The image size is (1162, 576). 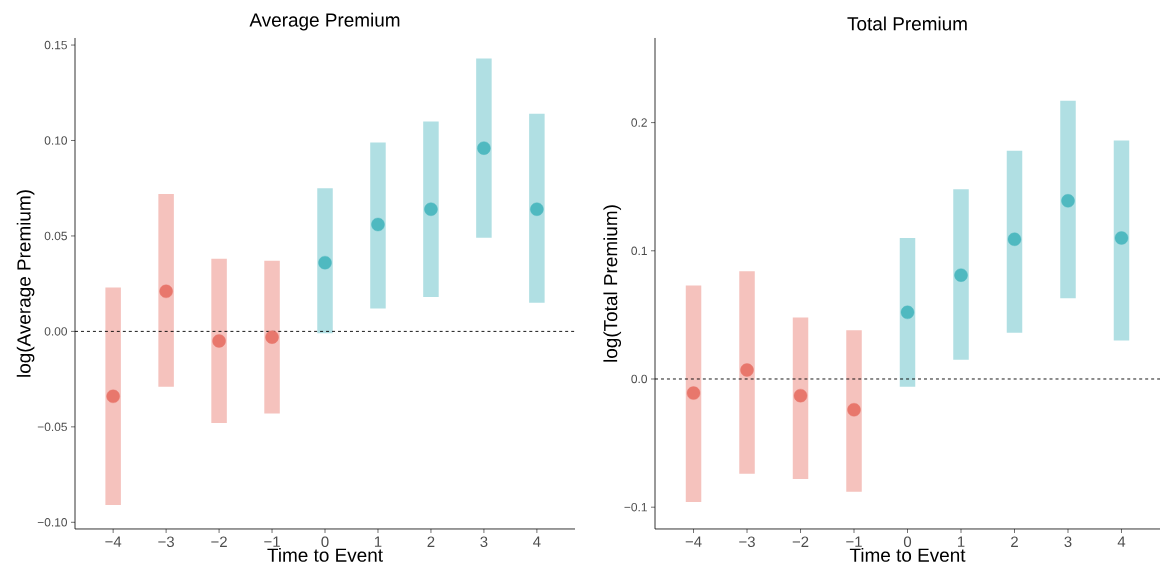 What do you see at coordinates (612, 283) in the screenshot?
I see `y-axis-title: log(Total Premium)` at bounding box center [612, 283].